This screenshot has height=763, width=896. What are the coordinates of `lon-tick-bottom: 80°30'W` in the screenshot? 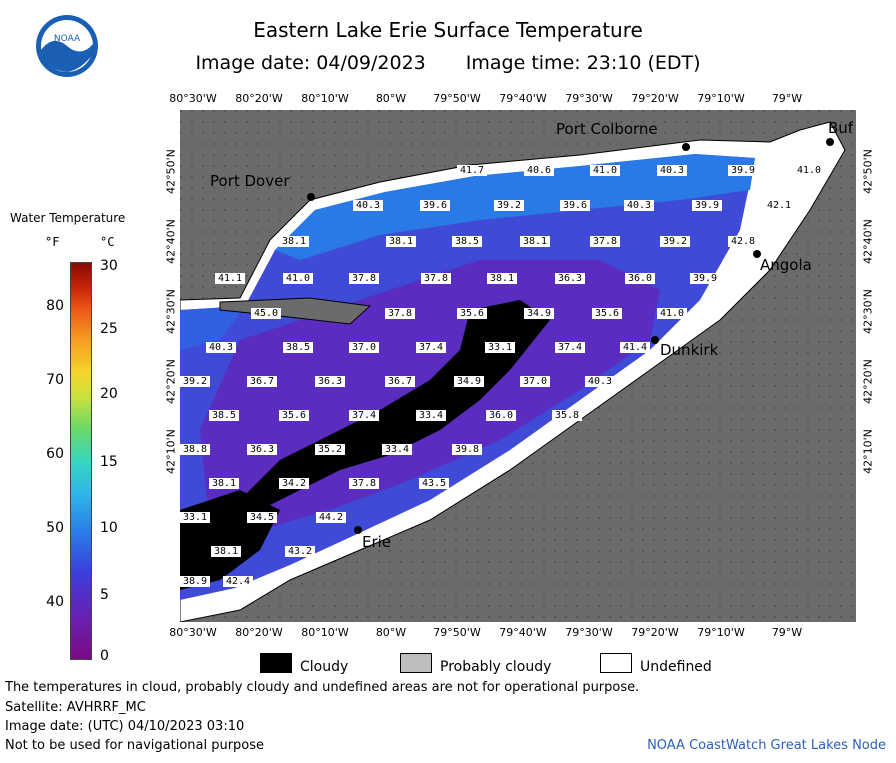 It's located at (193, 632).